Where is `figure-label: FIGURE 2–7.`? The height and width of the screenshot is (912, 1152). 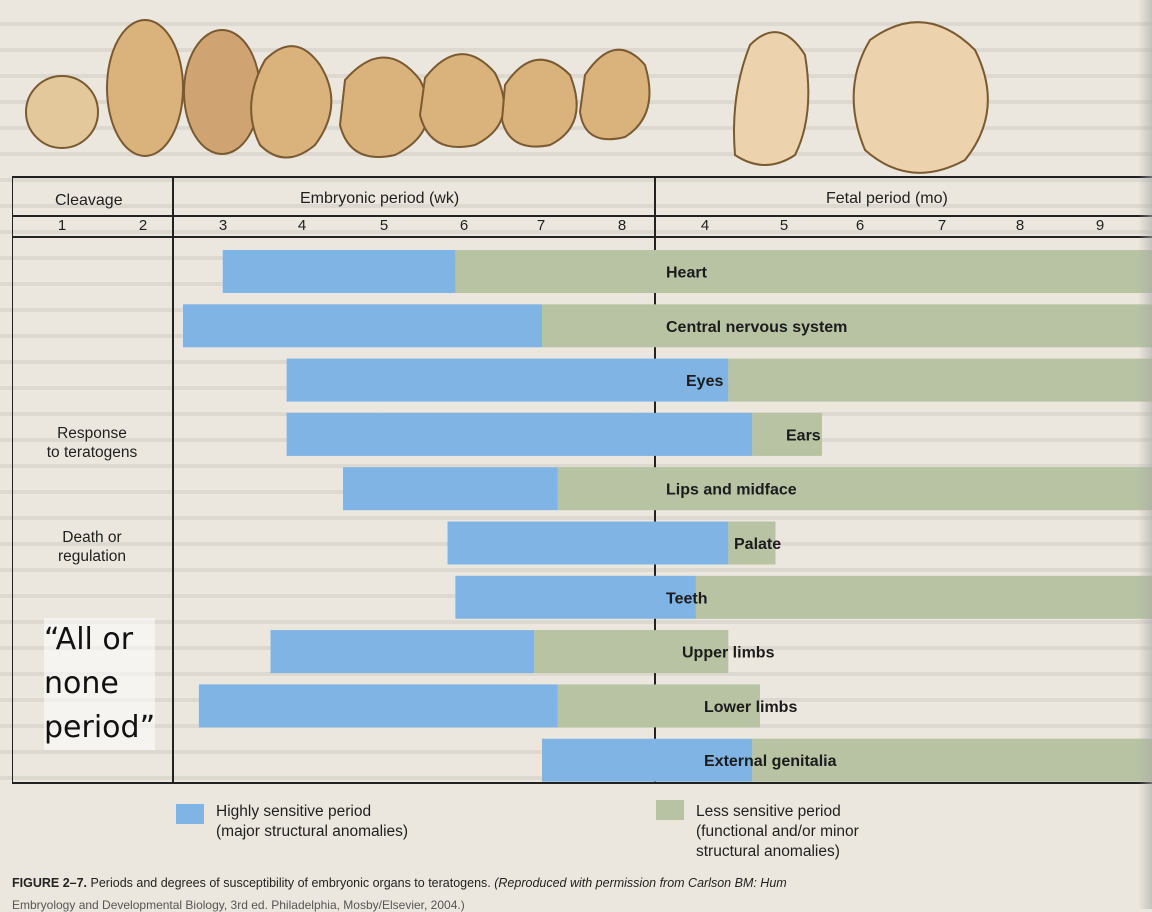 figure-label: FIGURE 2–7. is located at coordinates (50, 883).